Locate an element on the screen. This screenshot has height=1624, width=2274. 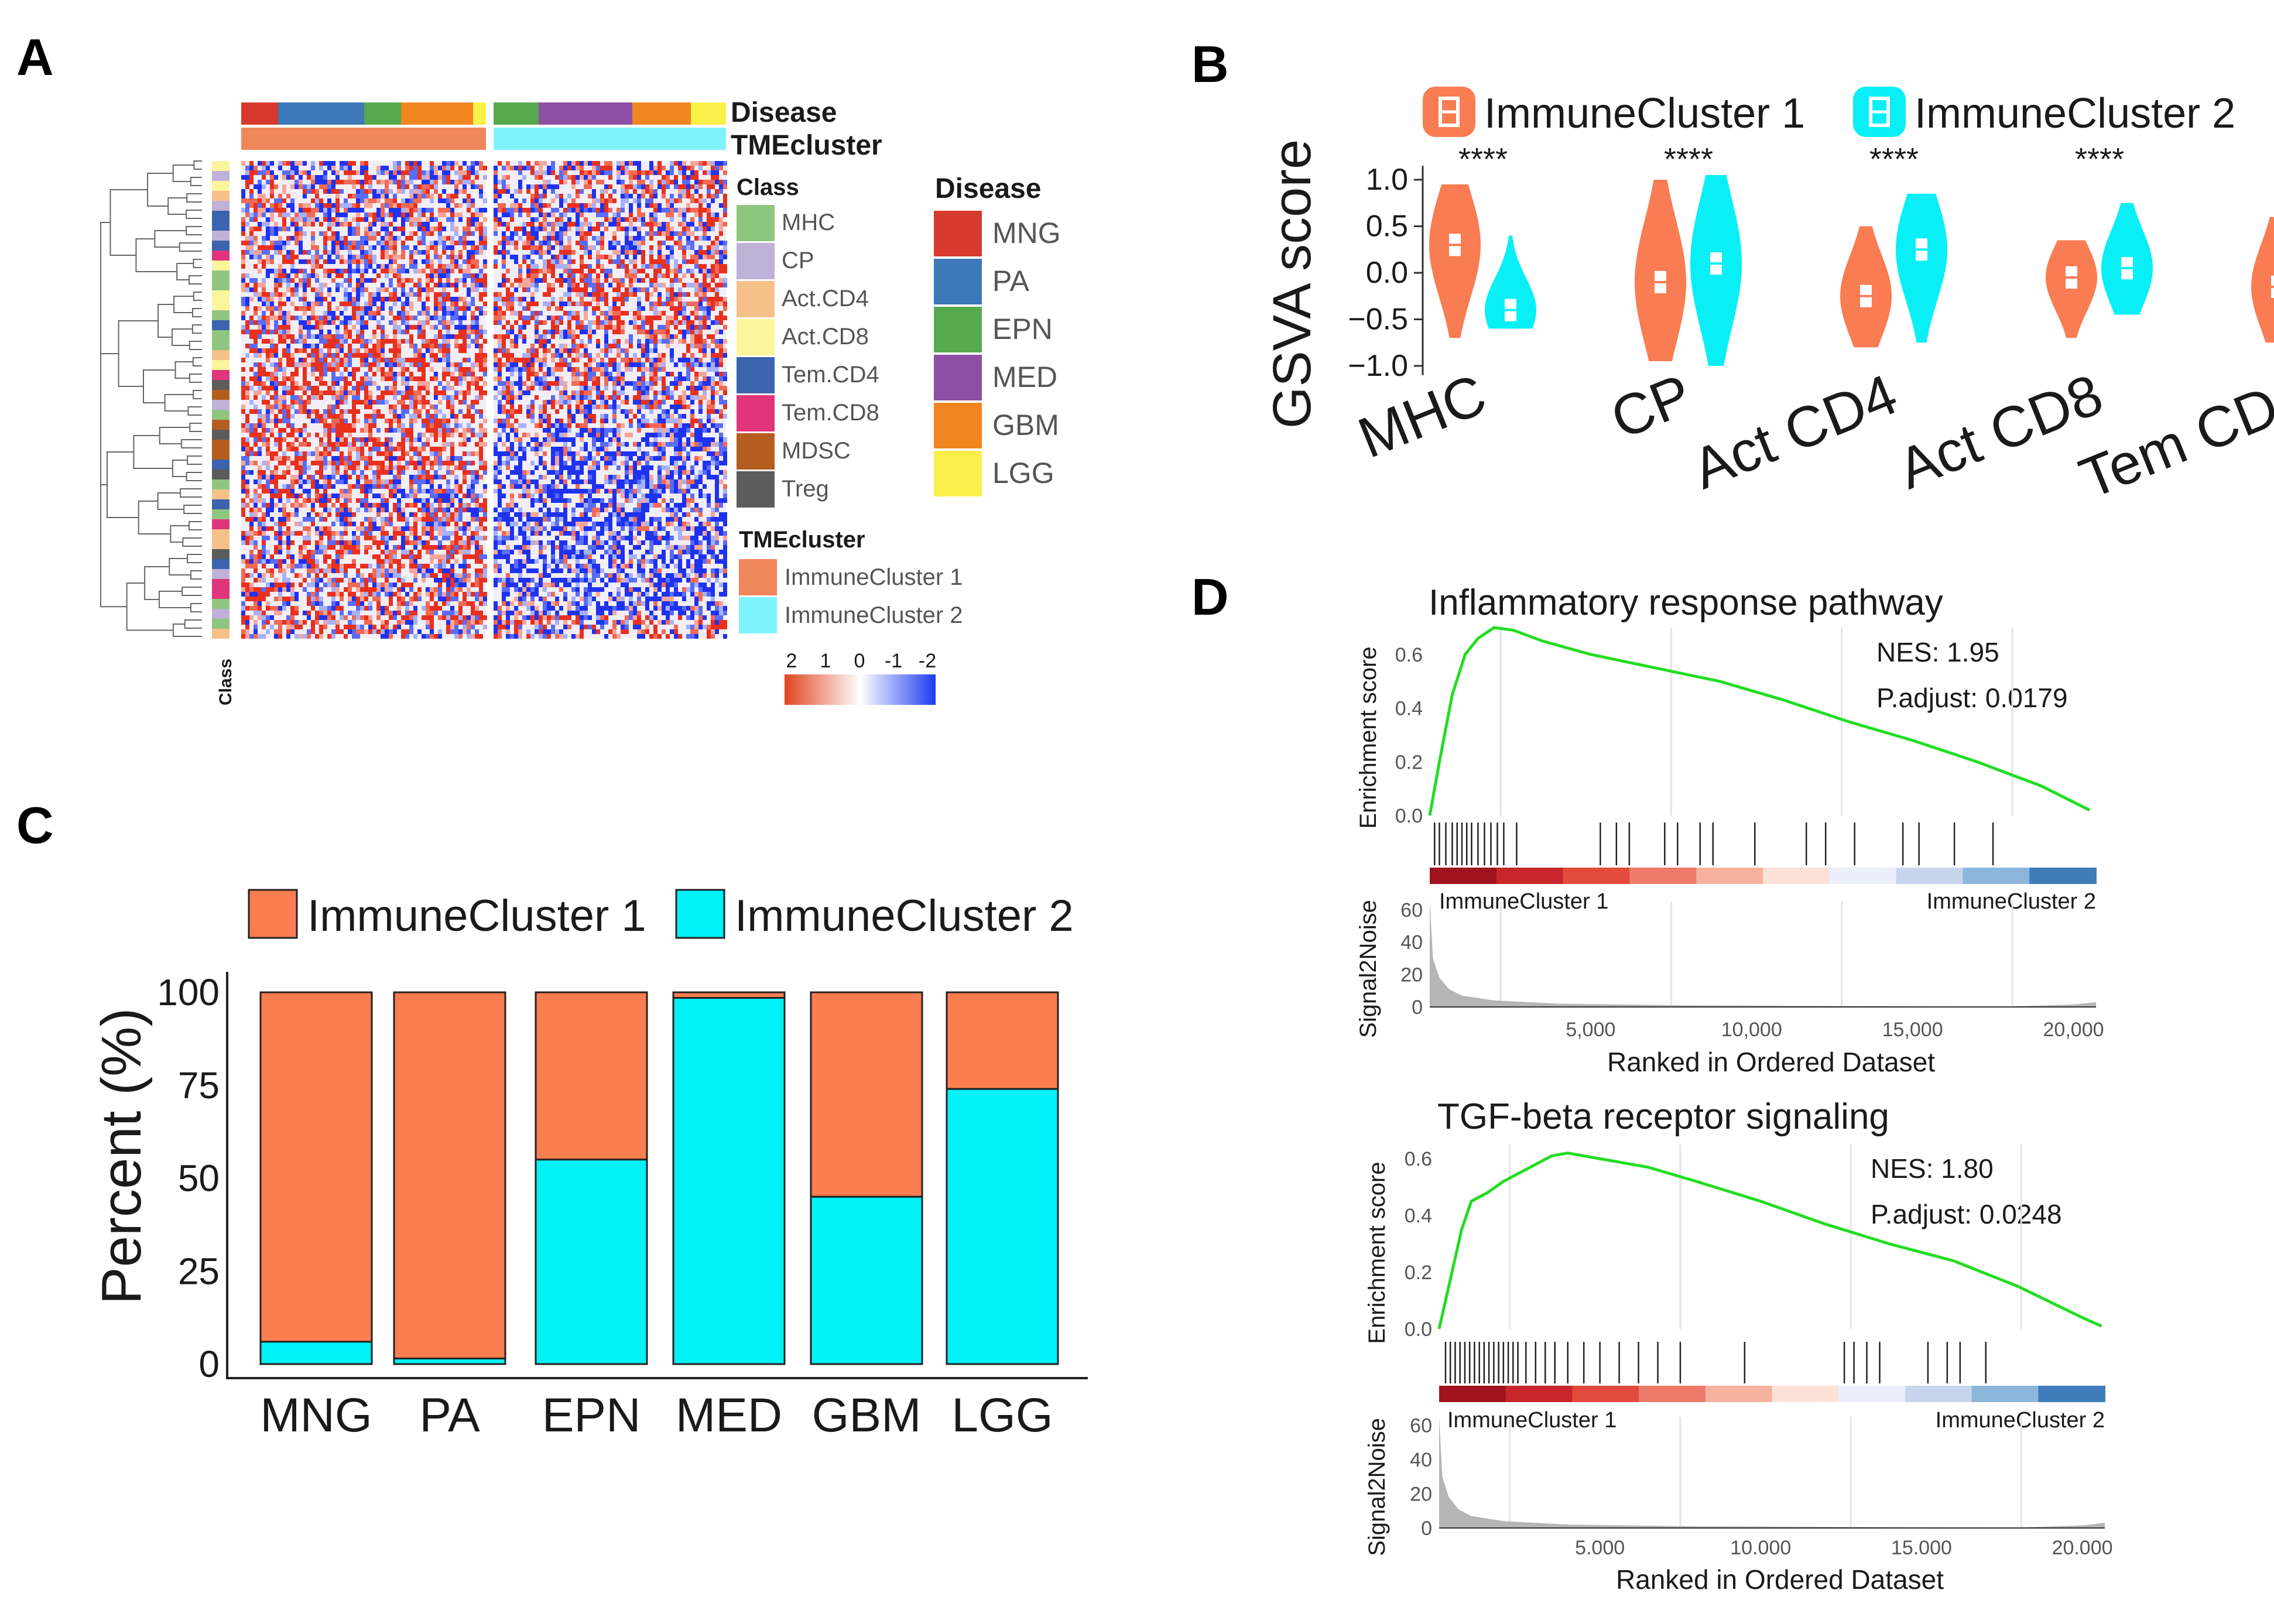
class-annotation-cell is located at coordinates (221, 246).